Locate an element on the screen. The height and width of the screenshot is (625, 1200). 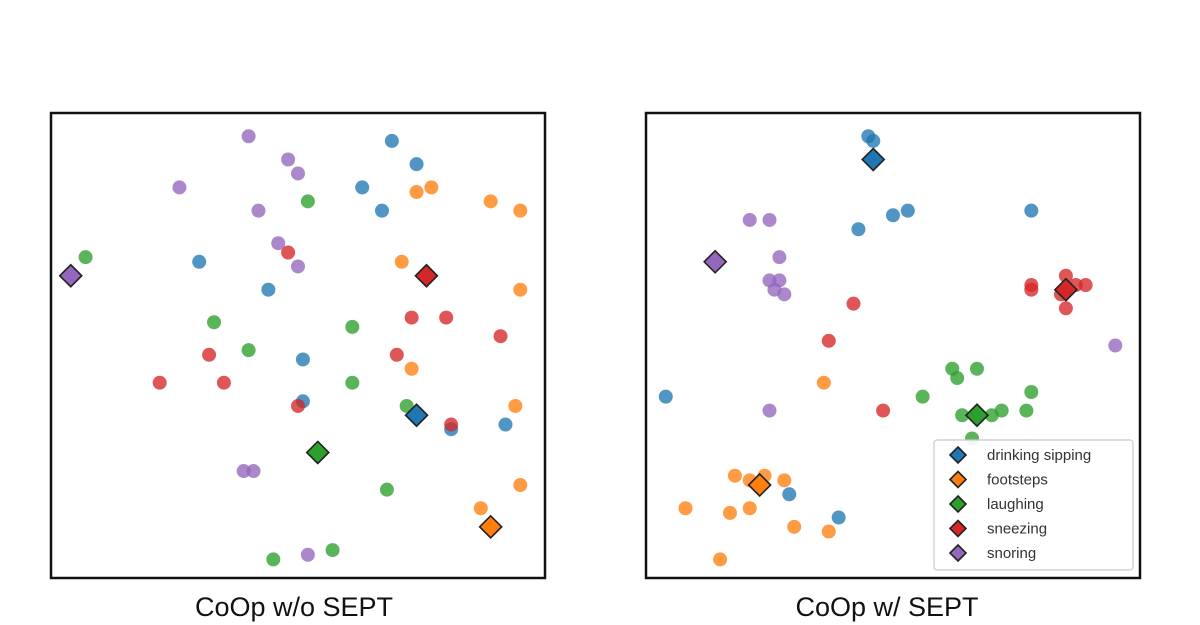
legend-marker-drinking-sipping is located at coordinates (958, 455).